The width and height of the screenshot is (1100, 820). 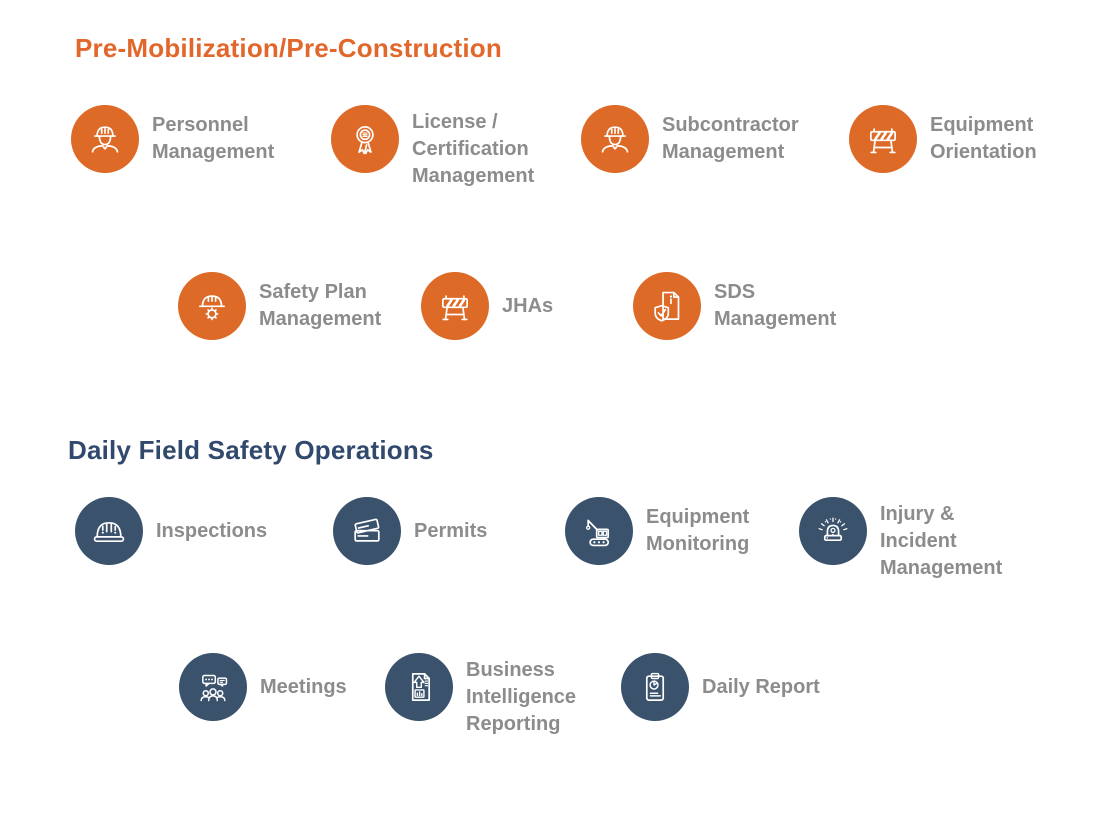 I want to click on meetings-circle, so click(x=213, y=687).